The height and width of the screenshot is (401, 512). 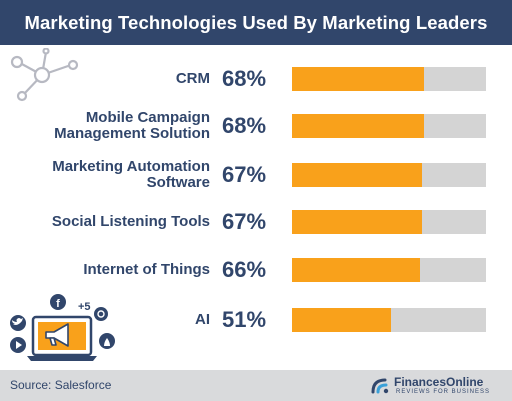 What do you see at coordinates (147, 117) in the screenshot?
I see `category-label-line: Mobile Campaign` at bounding box center [147, 117].